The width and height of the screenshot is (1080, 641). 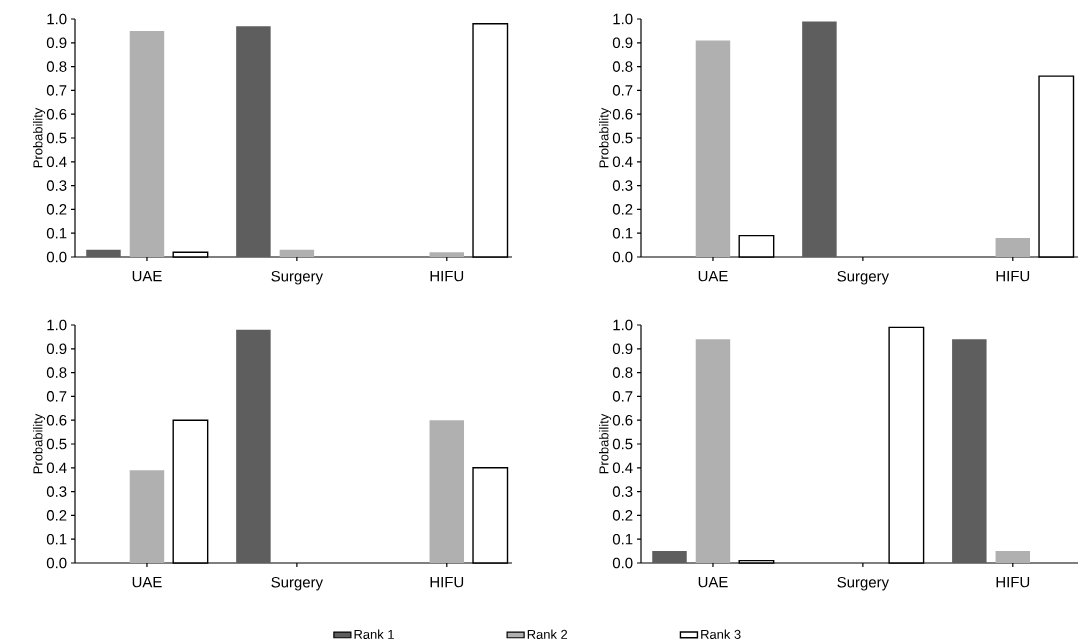 I want to click on legend-label: Rank 2, so click(x=547, y=634).